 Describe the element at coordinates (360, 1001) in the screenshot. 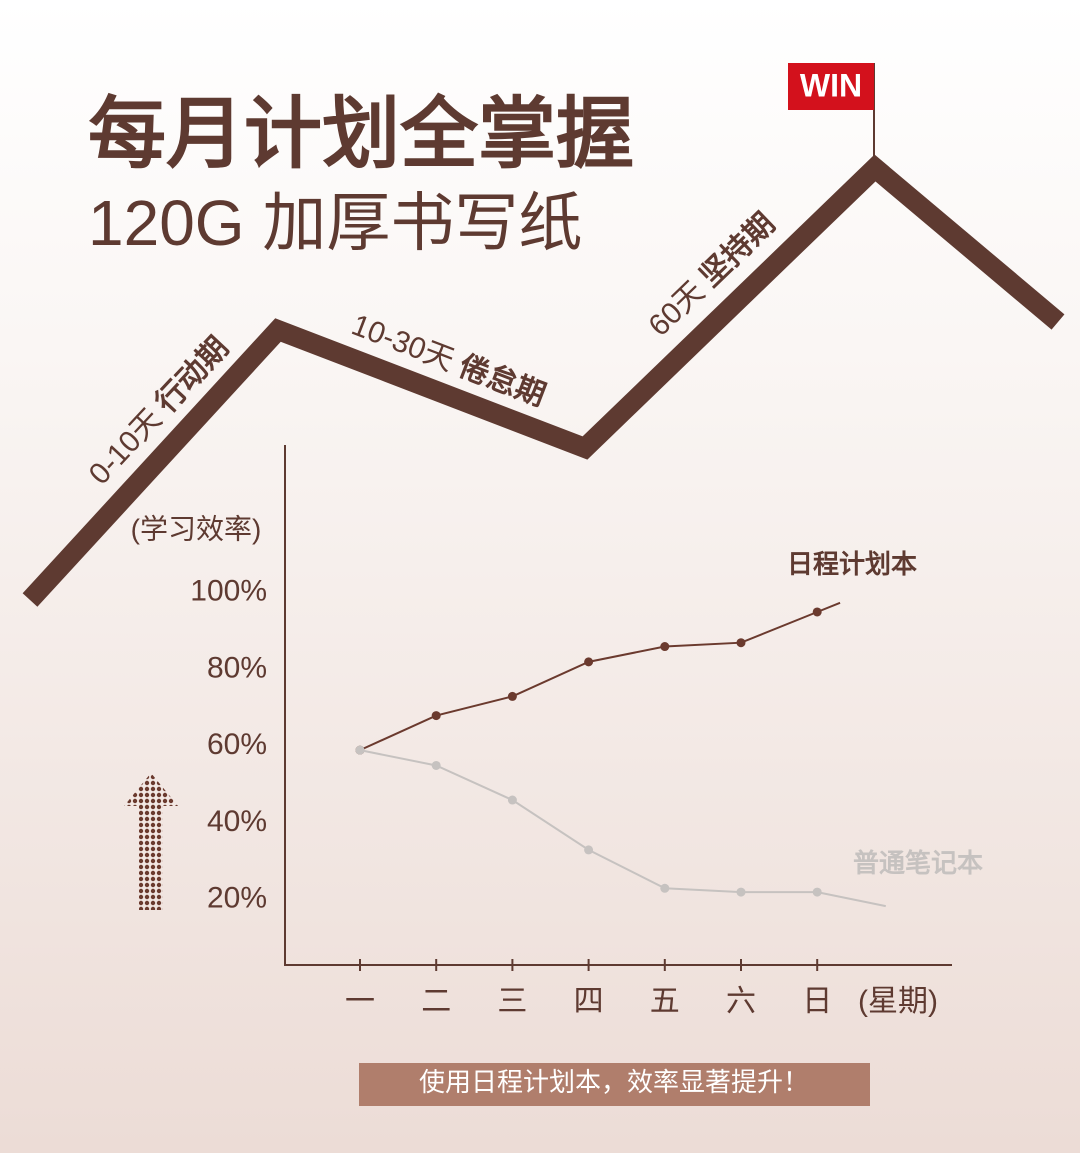

I see `x-tick-label: 一` at that location.